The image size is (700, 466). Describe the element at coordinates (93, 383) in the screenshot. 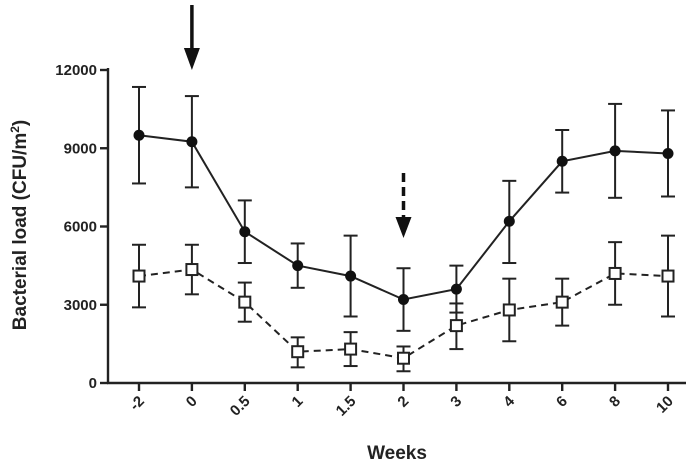

I see `y-tick-label: 0` at that location.